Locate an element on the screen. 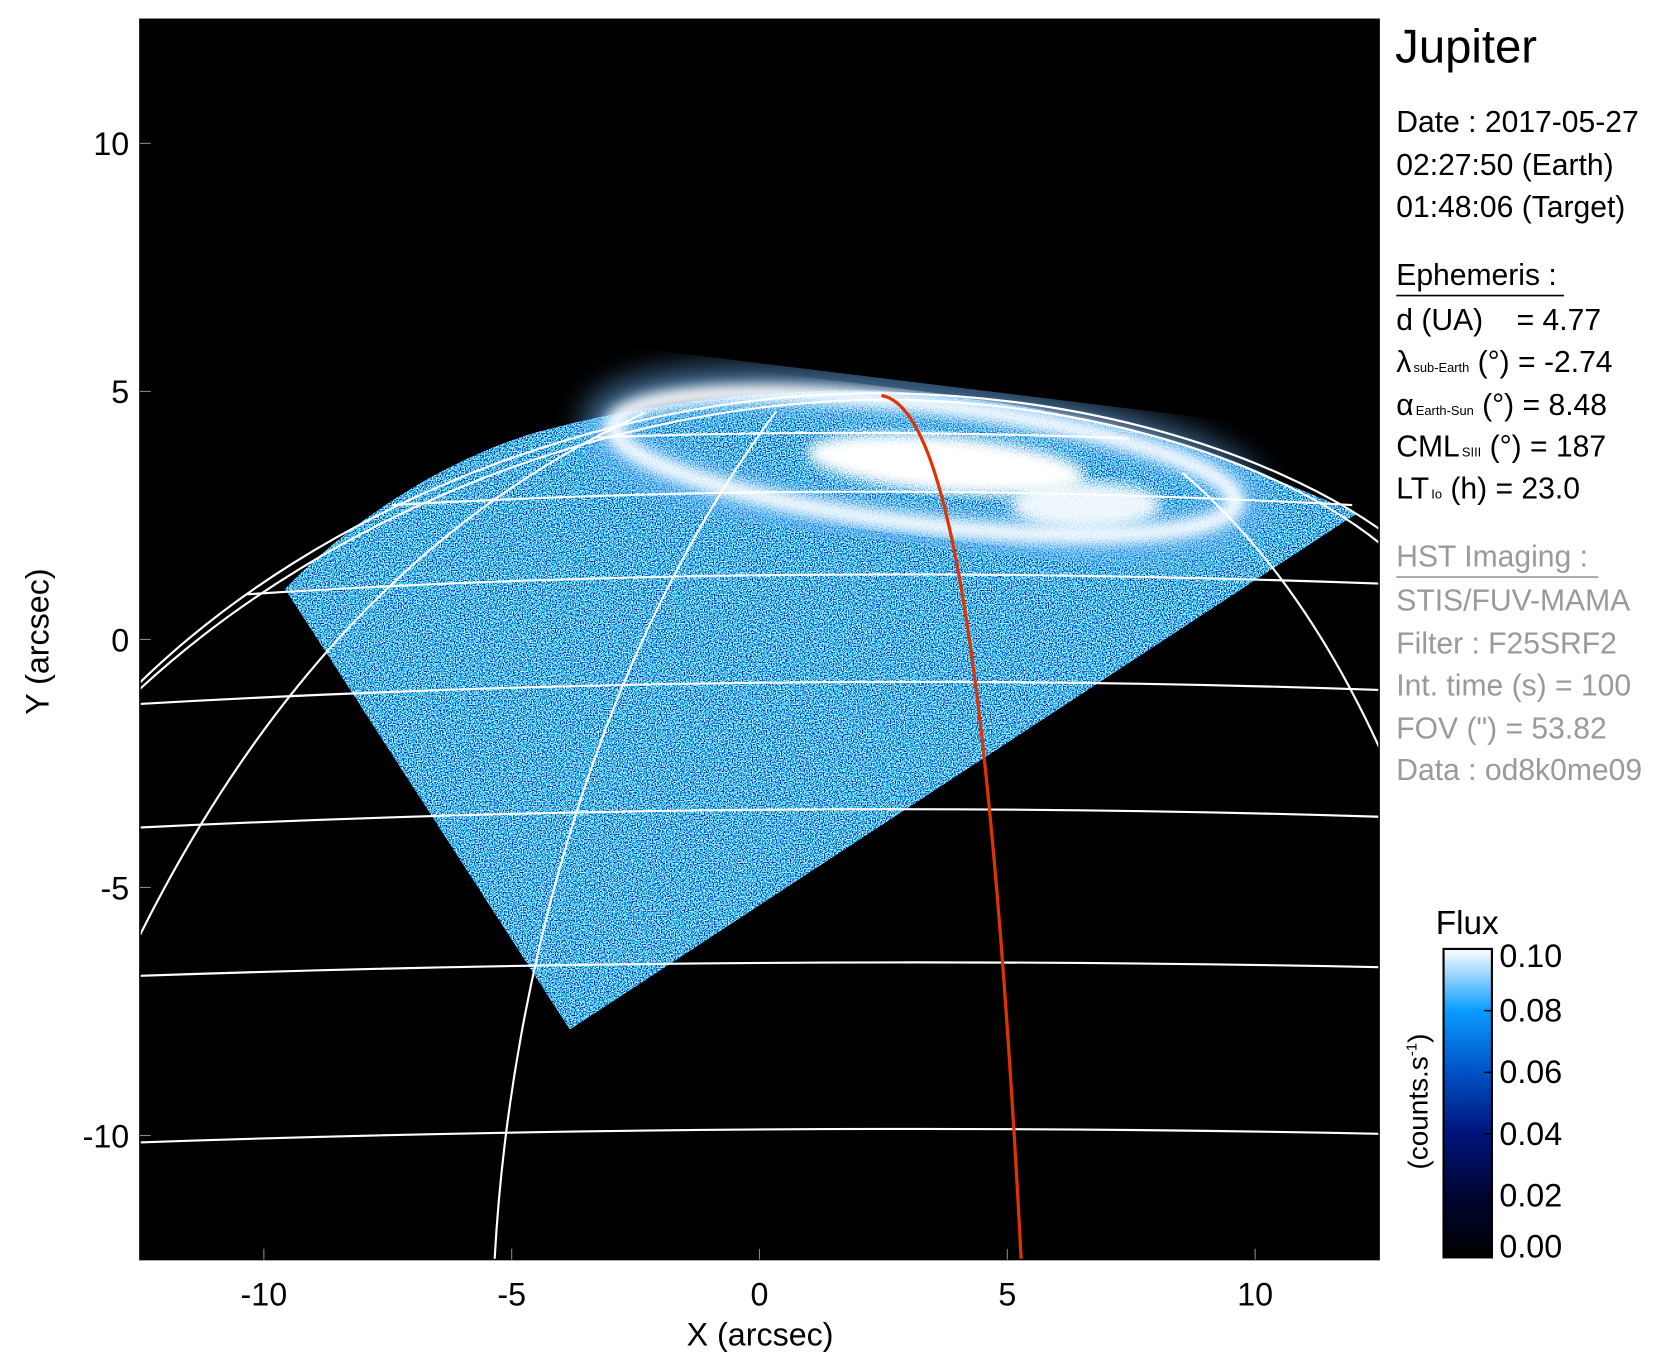 Image resolution: width=1677 pixels, height=1367 pixels. reference-meridian is located at coordinates (952, 826).